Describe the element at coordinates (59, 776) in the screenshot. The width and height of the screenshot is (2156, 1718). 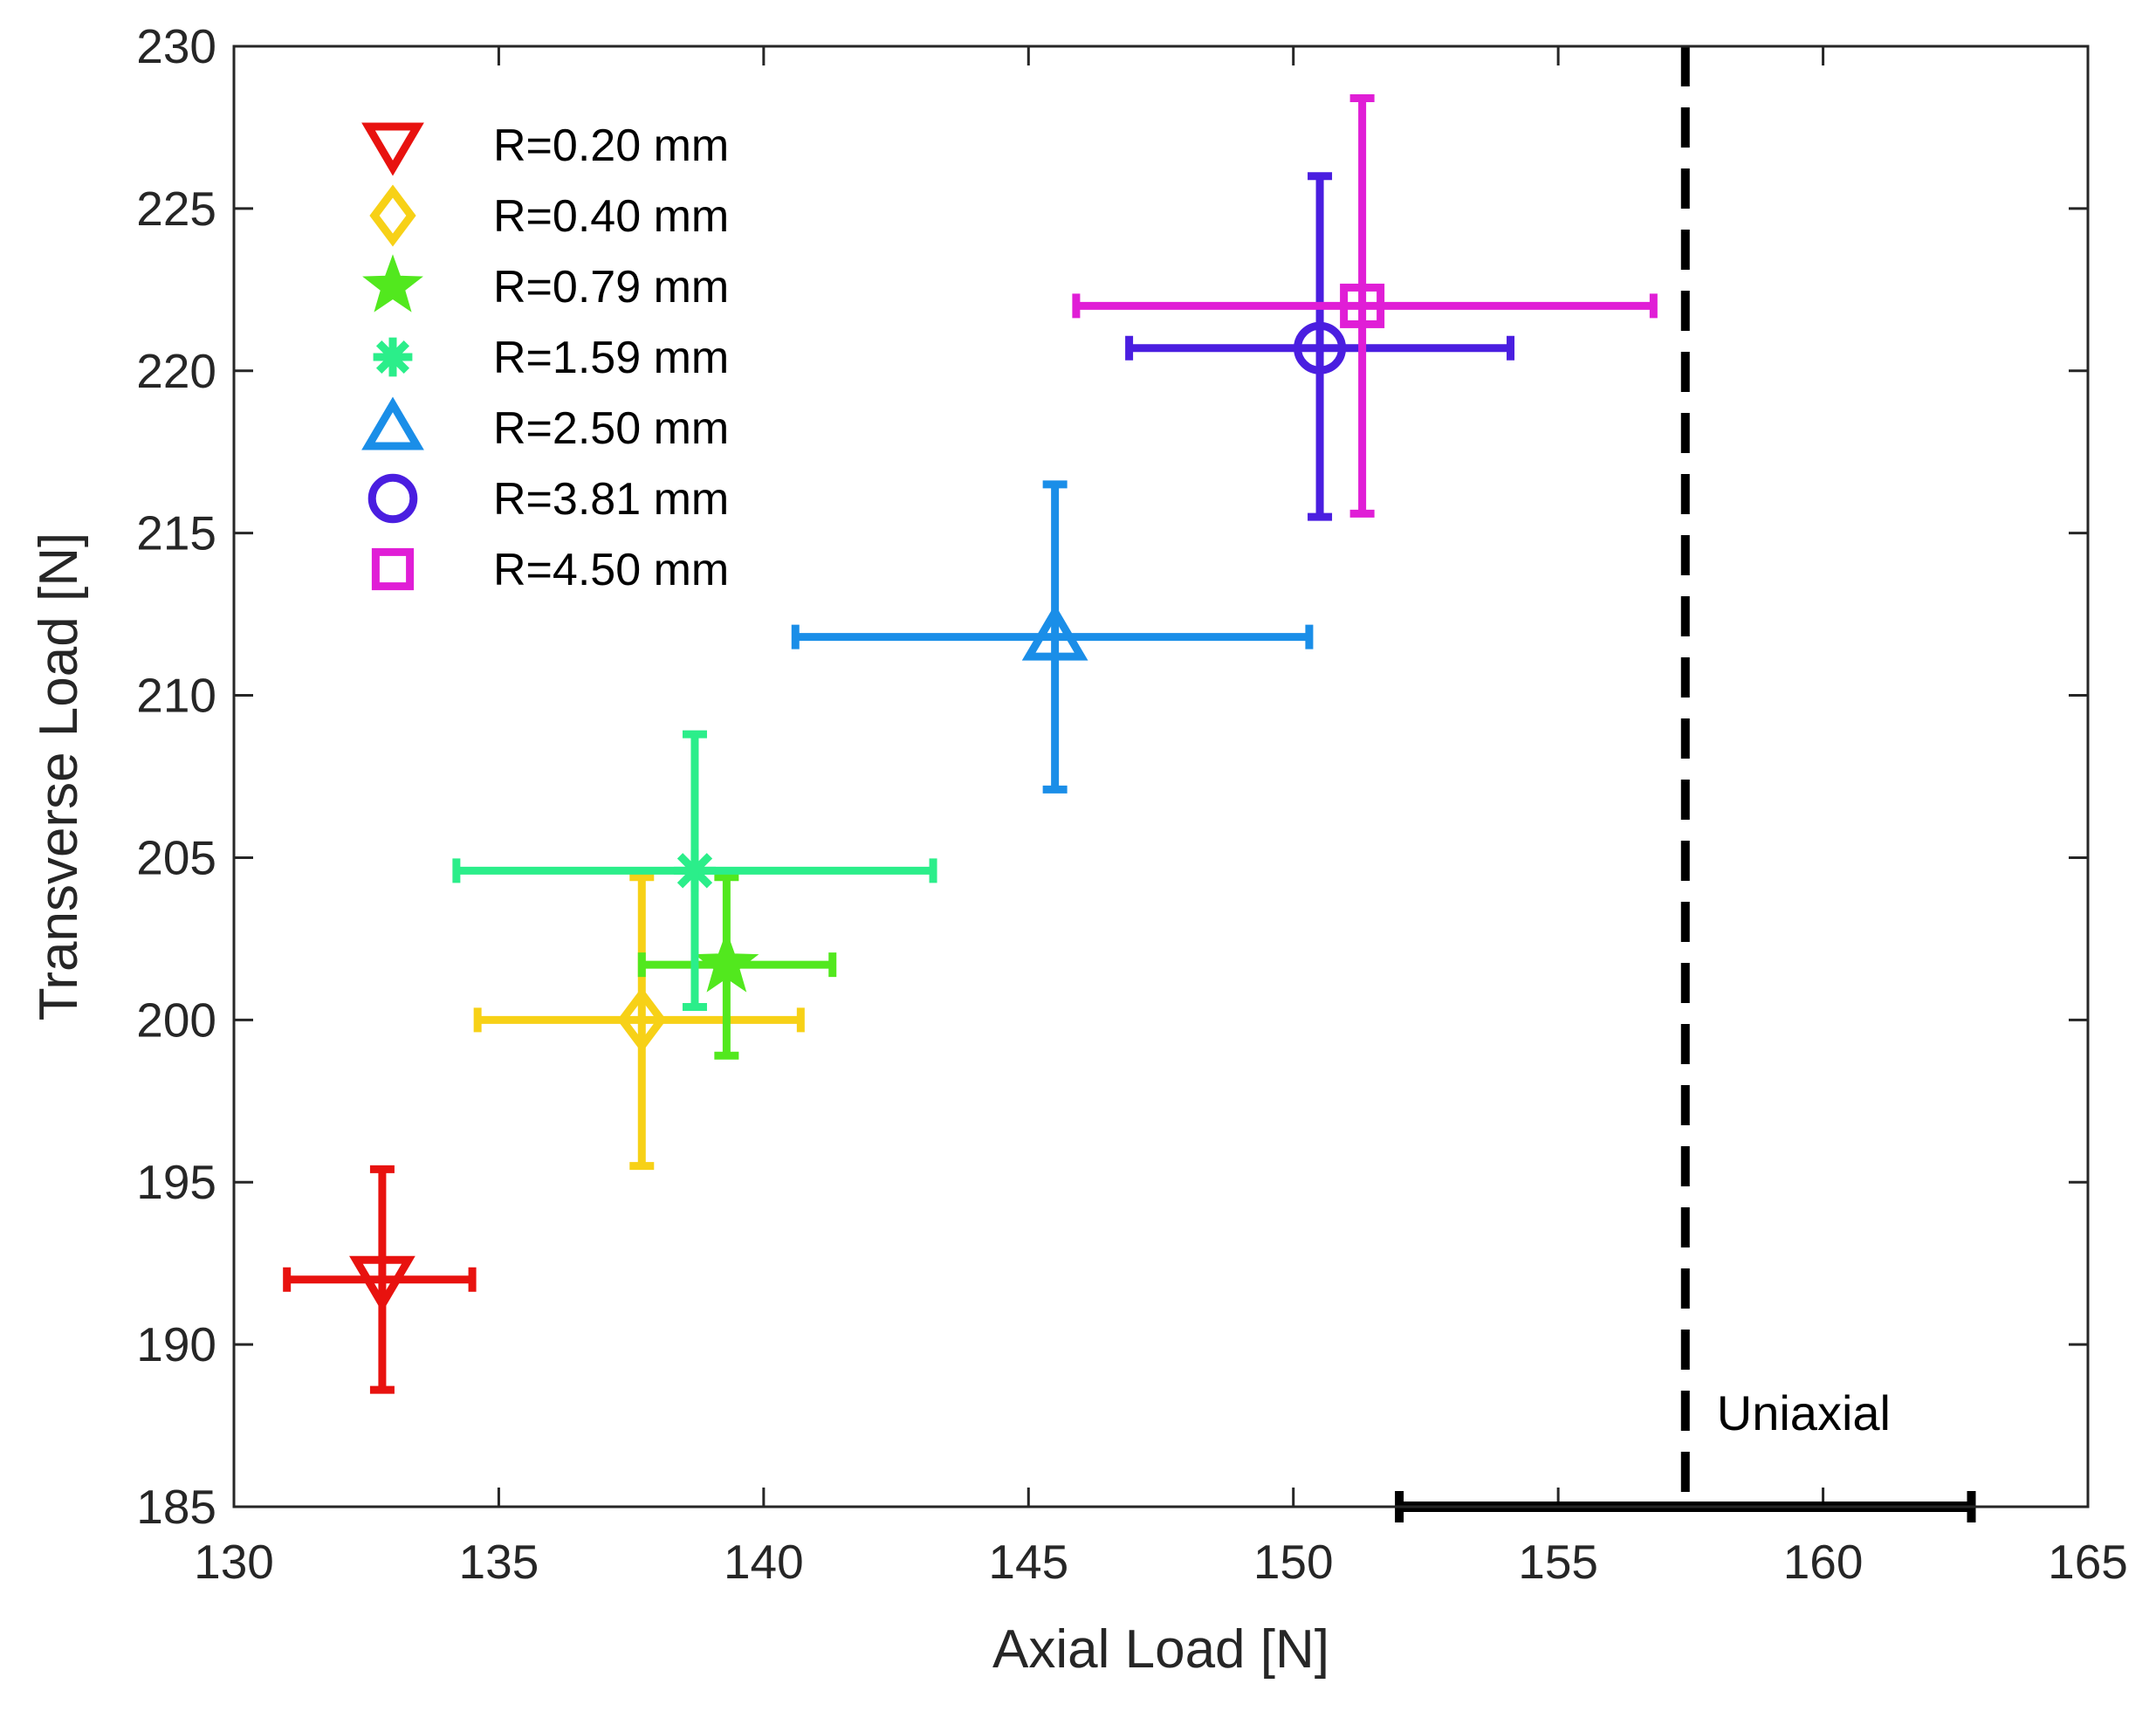
I see `y-axis-label: Transverse Load [N]` at that location.